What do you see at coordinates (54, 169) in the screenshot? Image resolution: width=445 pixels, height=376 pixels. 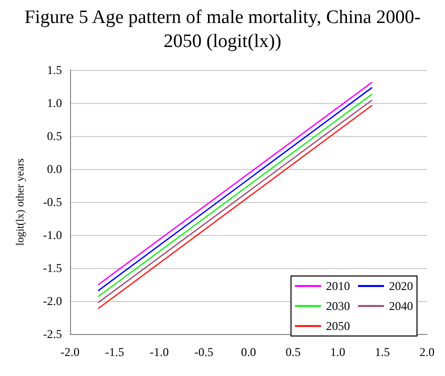 I see `y-tick-label: 0.0` at bounding box center [54, 169].